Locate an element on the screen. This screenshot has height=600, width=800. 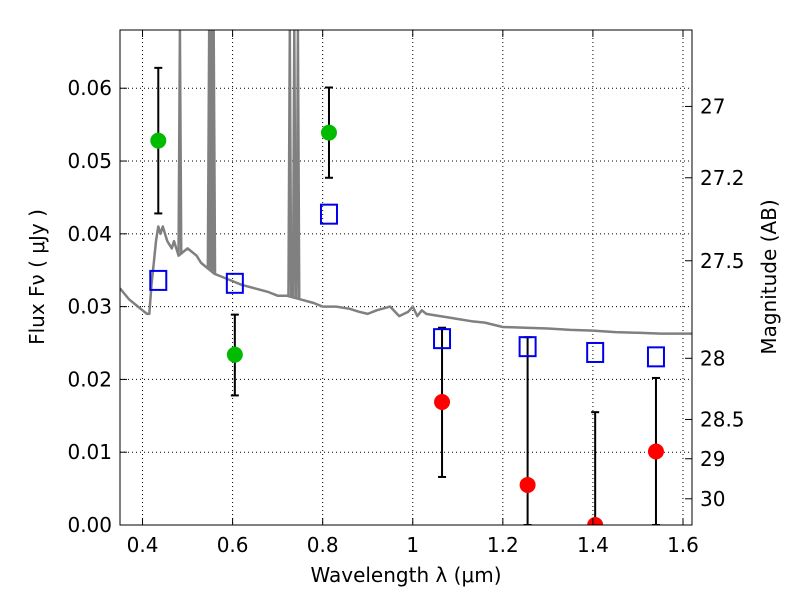
y-tick-label: 0.02 is located at coordinates (89, 379).